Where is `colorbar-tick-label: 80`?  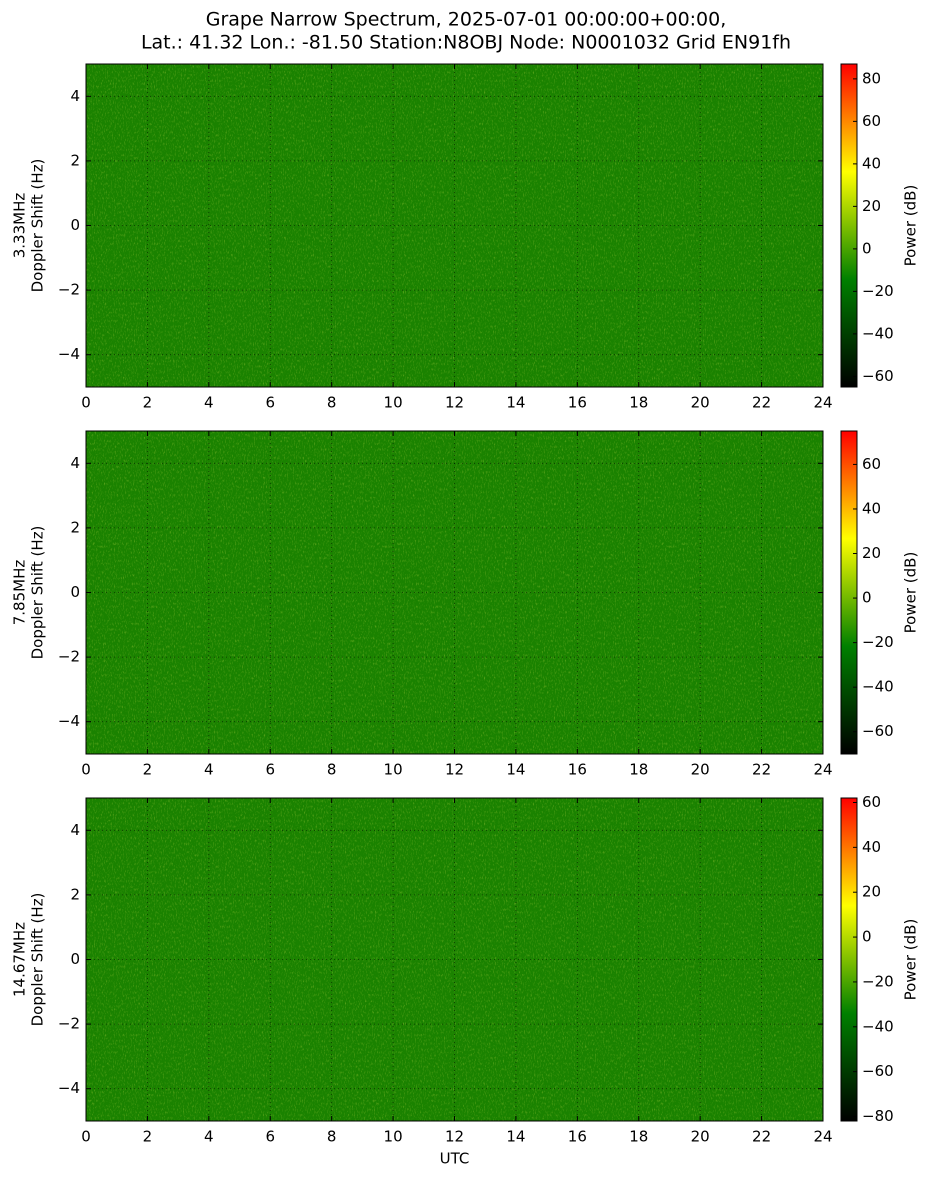
colorbar-tick-label: 80 is located at coordinates (871, 78).